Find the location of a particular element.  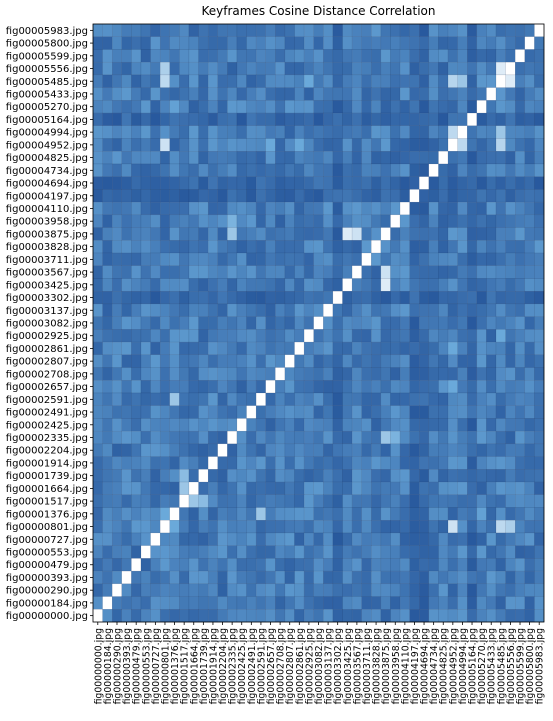

y-tick-label: fig00005485.jpg is located at coordinates (47, 82).